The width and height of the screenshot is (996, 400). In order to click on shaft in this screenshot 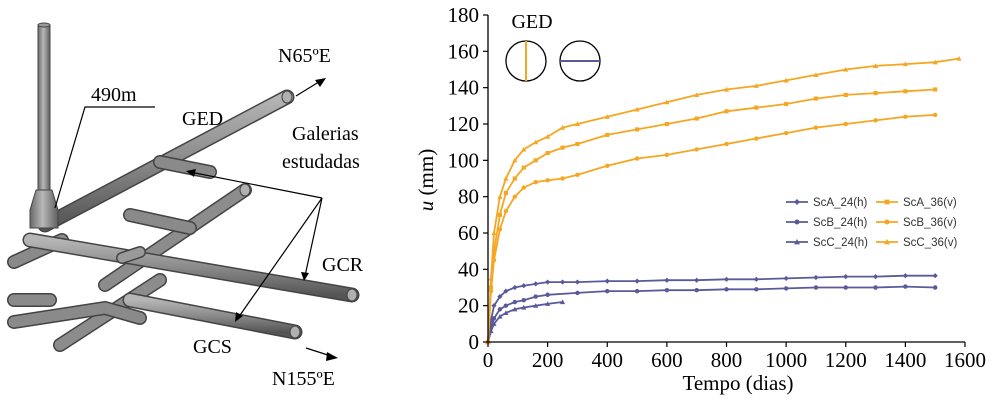, I will do `click(44, 125)`.